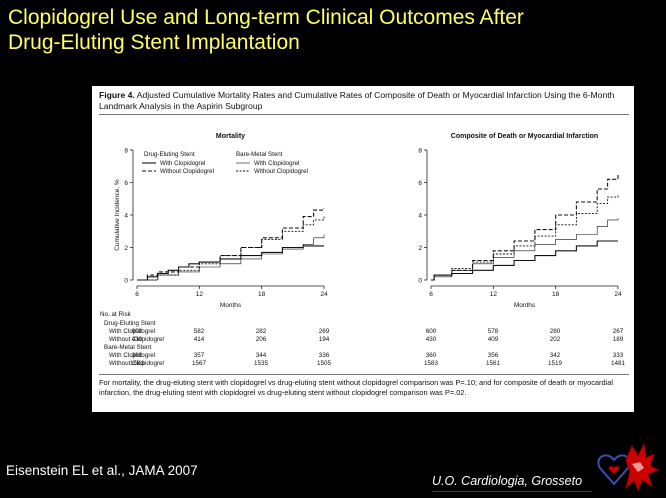 Image resolution: width=666 pixels, height=498 pixels. What do you see at coordinates (618, 355) in the screenshot?
I see `risk-count-composite: 333` at bounding box center [618, 355].